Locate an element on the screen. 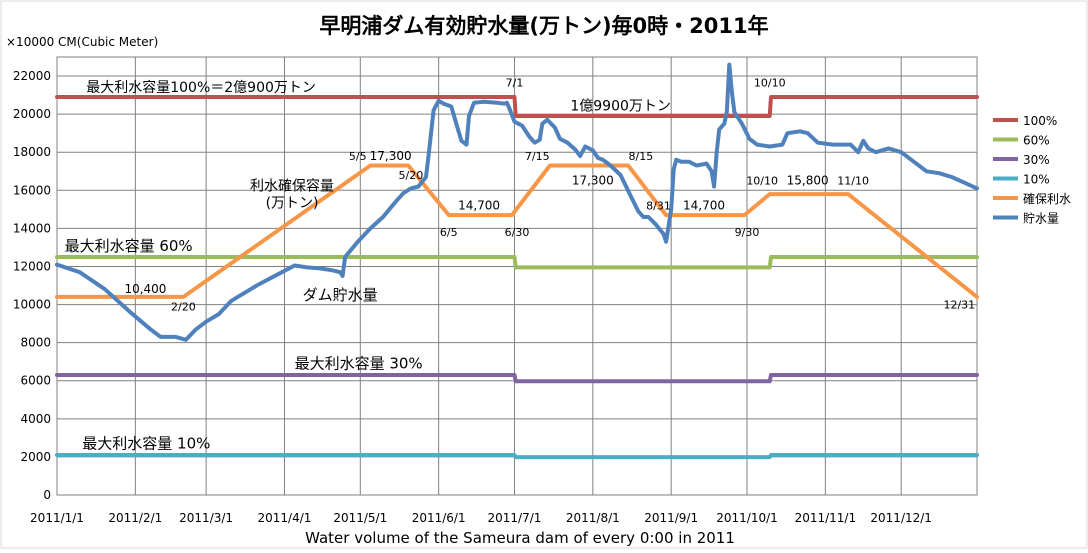 The image size is (1088, 553). x-tick-label: 2011/10/1 is located at coordinates (747, 518).